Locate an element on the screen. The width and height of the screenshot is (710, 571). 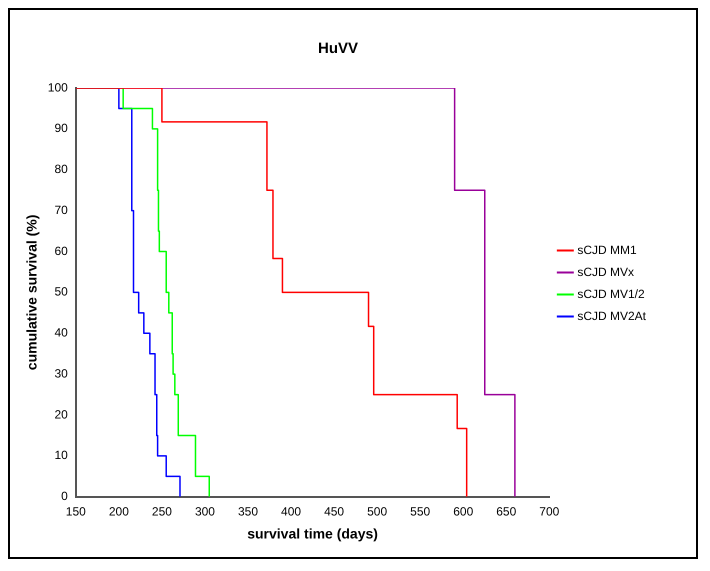
y-axis-title: cumulative survival (%) is located at coordinates (31, 292).